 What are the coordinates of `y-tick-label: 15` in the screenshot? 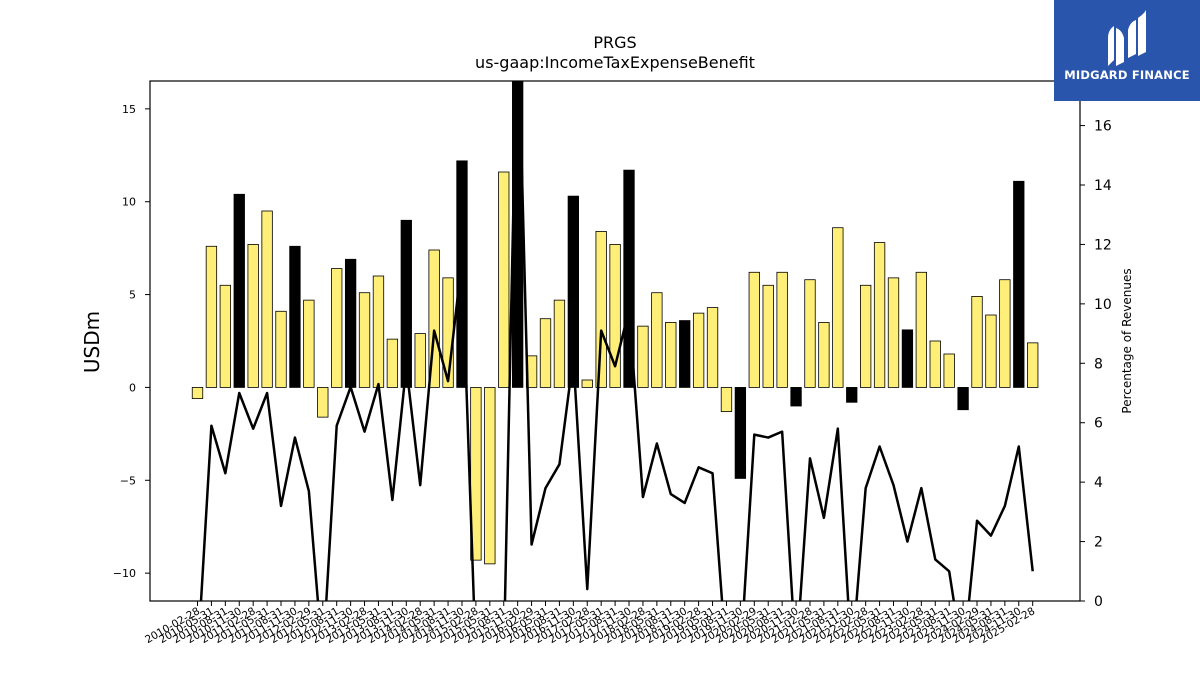 It's located at (129, 109).